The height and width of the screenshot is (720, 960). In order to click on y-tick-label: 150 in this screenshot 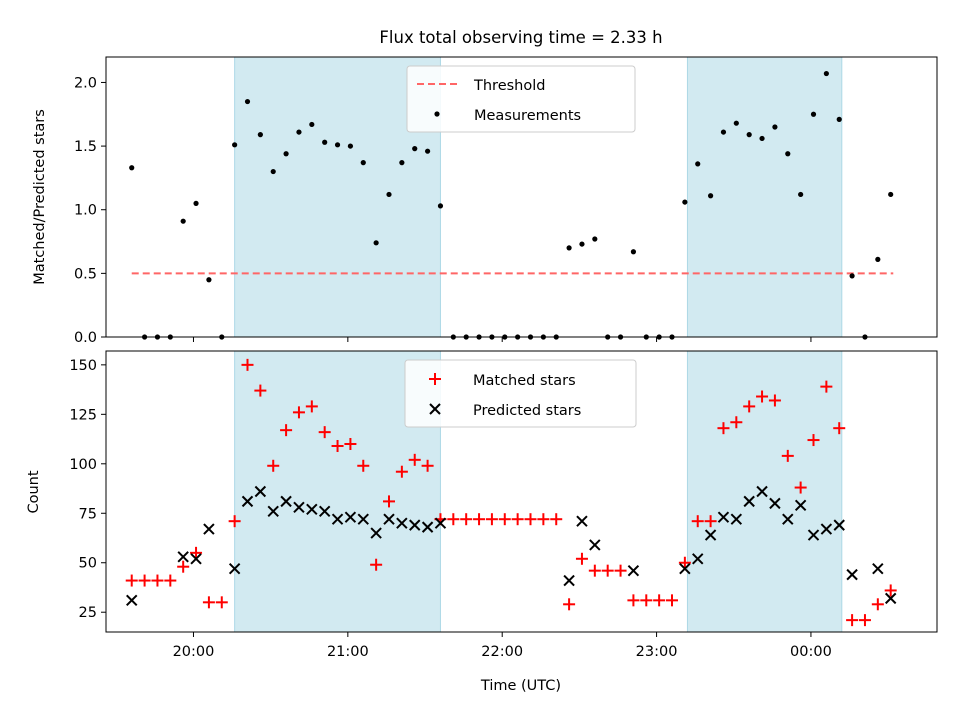, I will do `click(83, 366)`.